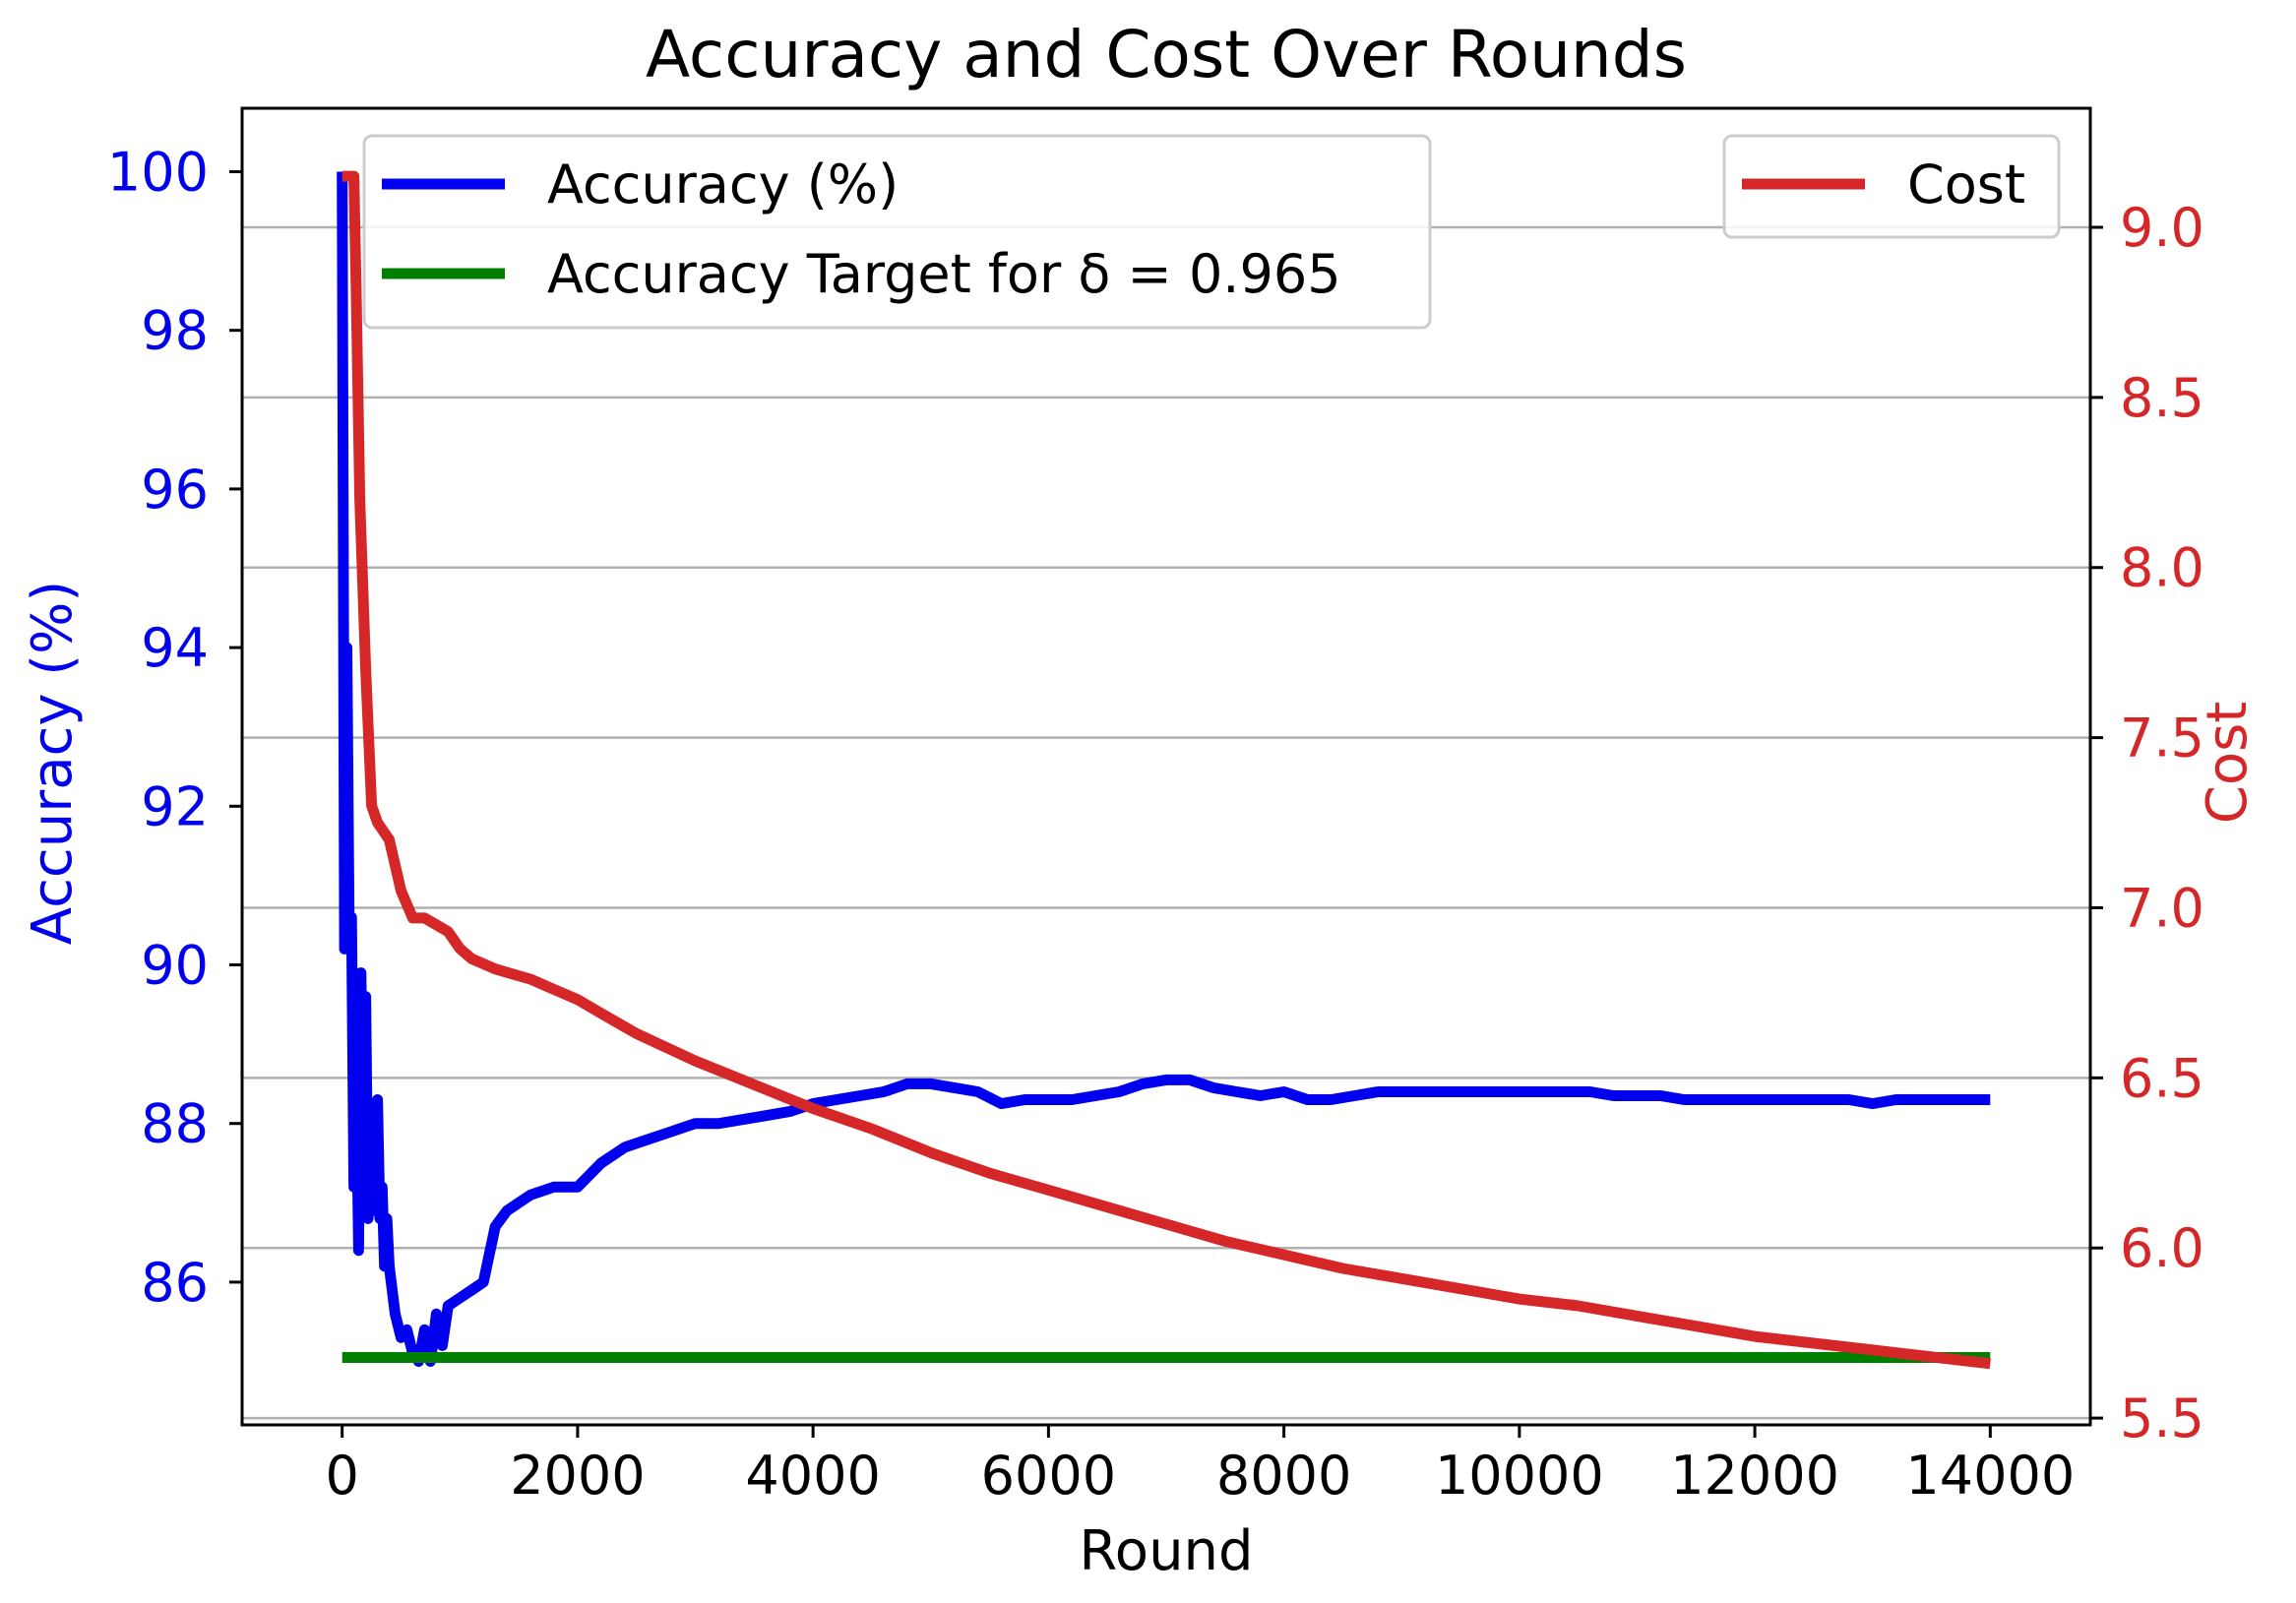 The image size is (2296, 1603). What do you see at coordinates (1966, 185) in the screenshot?
I see `legend-cost-label: Cost` at bounding box center [1966, 185].